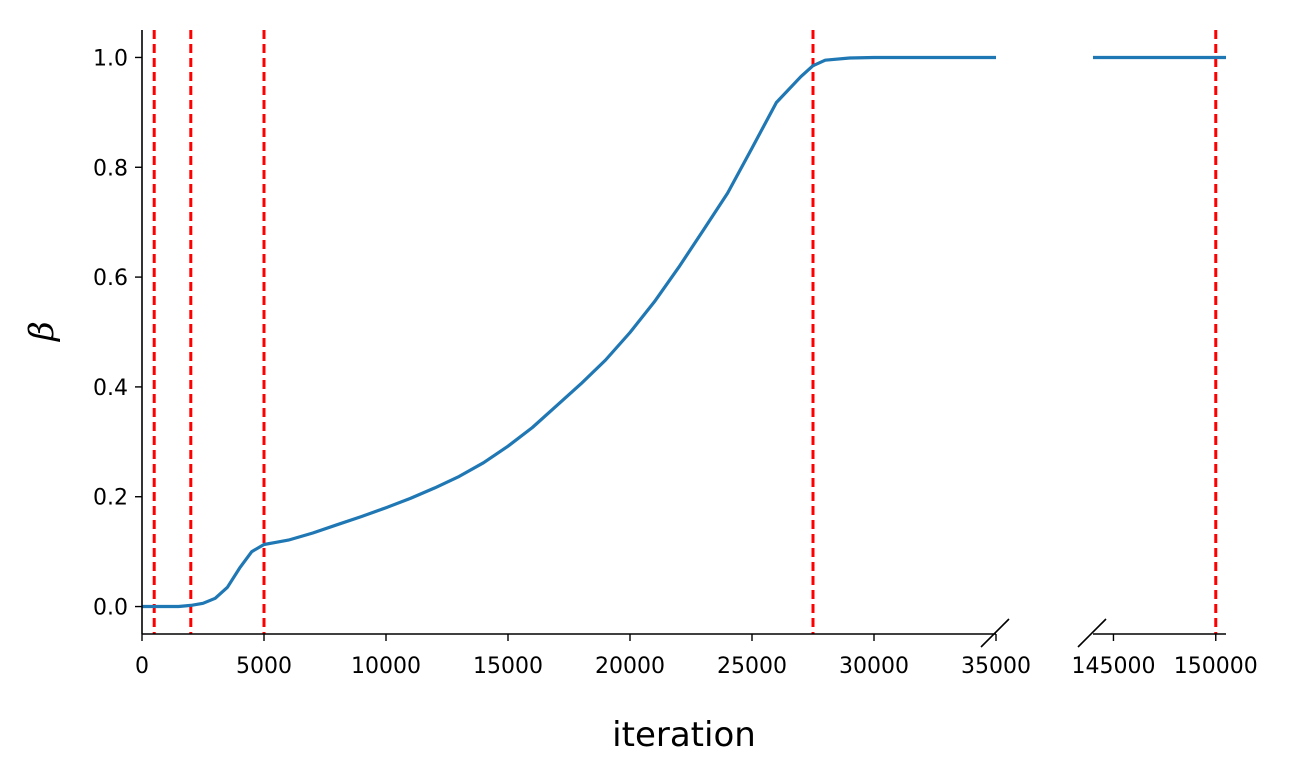 The image size is (1289, 775). I want to click on axis-break-mark-left, so click(995, 633).